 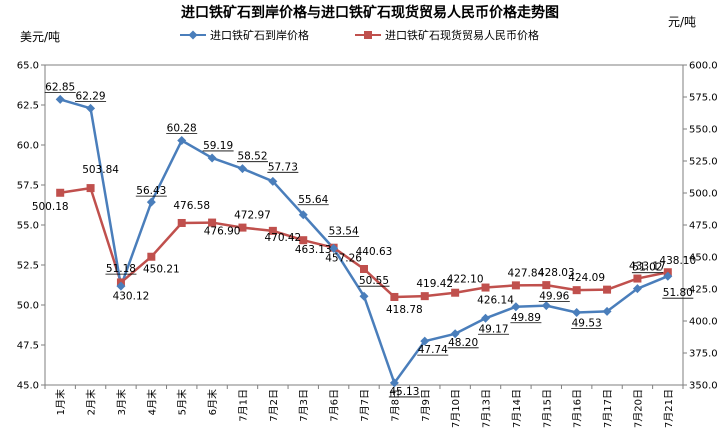 What do you see at coordinates (495, 301) in the screenshot?
I see `data-label: 426.14` at bounding box center [495, 301].